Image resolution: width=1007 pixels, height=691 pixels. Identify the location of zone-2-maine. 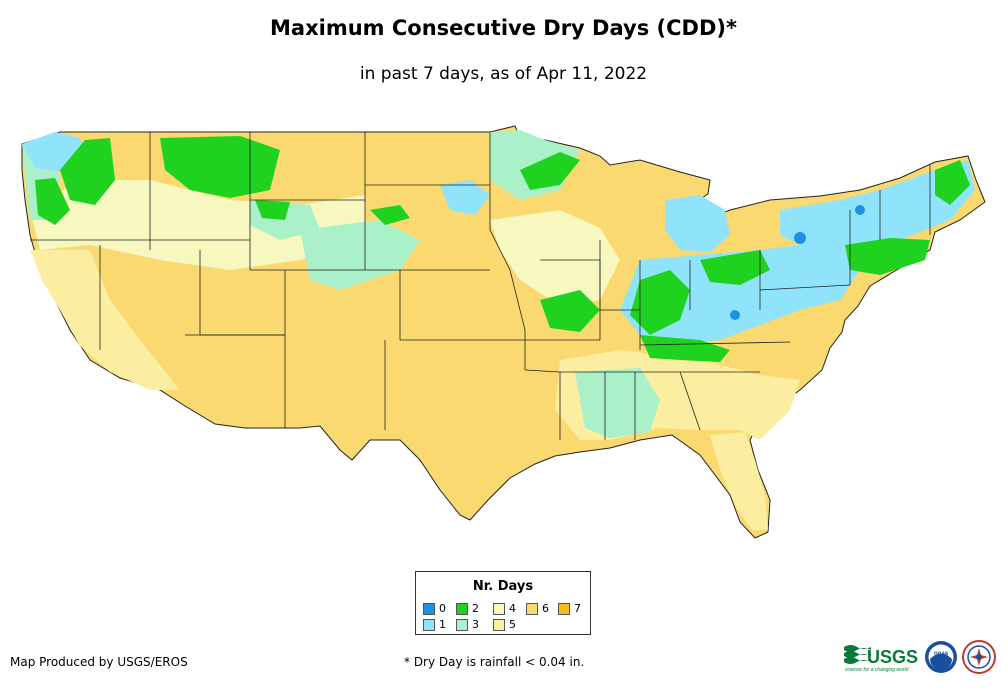
(952, 182).